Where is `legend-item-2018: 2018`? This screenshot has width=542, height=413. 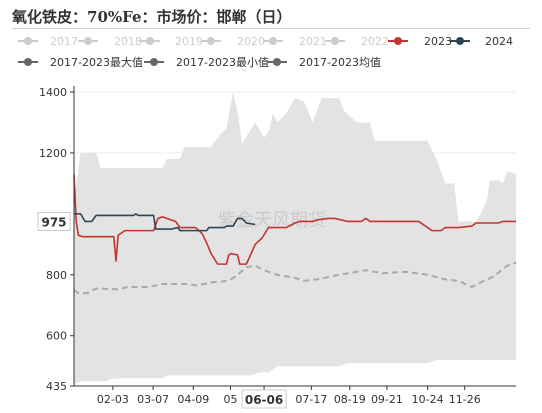 legend-item-2018: 2018 is located at coordinates (110, 41).